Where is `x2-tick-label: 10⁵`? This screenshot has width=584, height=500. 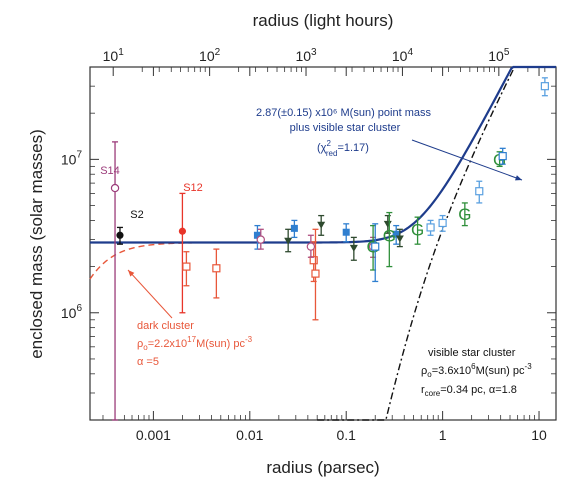 x2-tick-label: 10⁵ is located at coordinates (499, 55).